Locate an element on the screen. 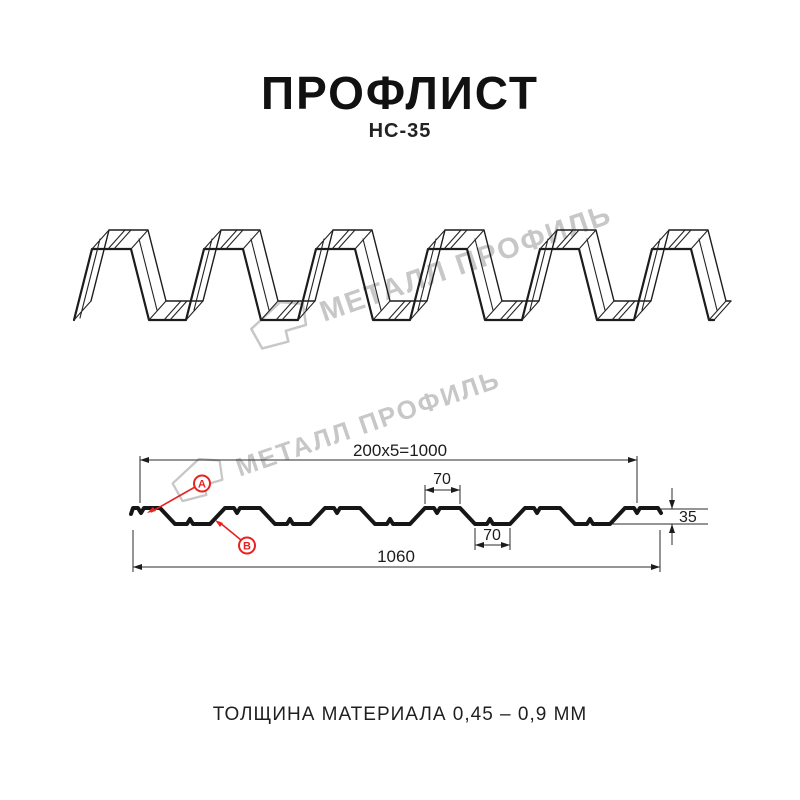  callout-b: В is located at coordinates (235, 537).